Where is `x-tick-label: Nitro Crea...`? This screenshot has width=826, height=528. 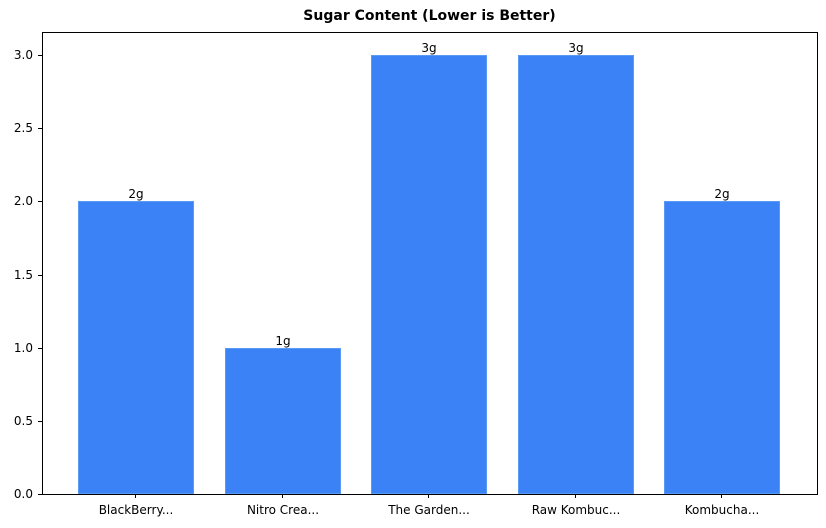
x-tick-label: Nitro Crea... is located at coordinates (283, 510).